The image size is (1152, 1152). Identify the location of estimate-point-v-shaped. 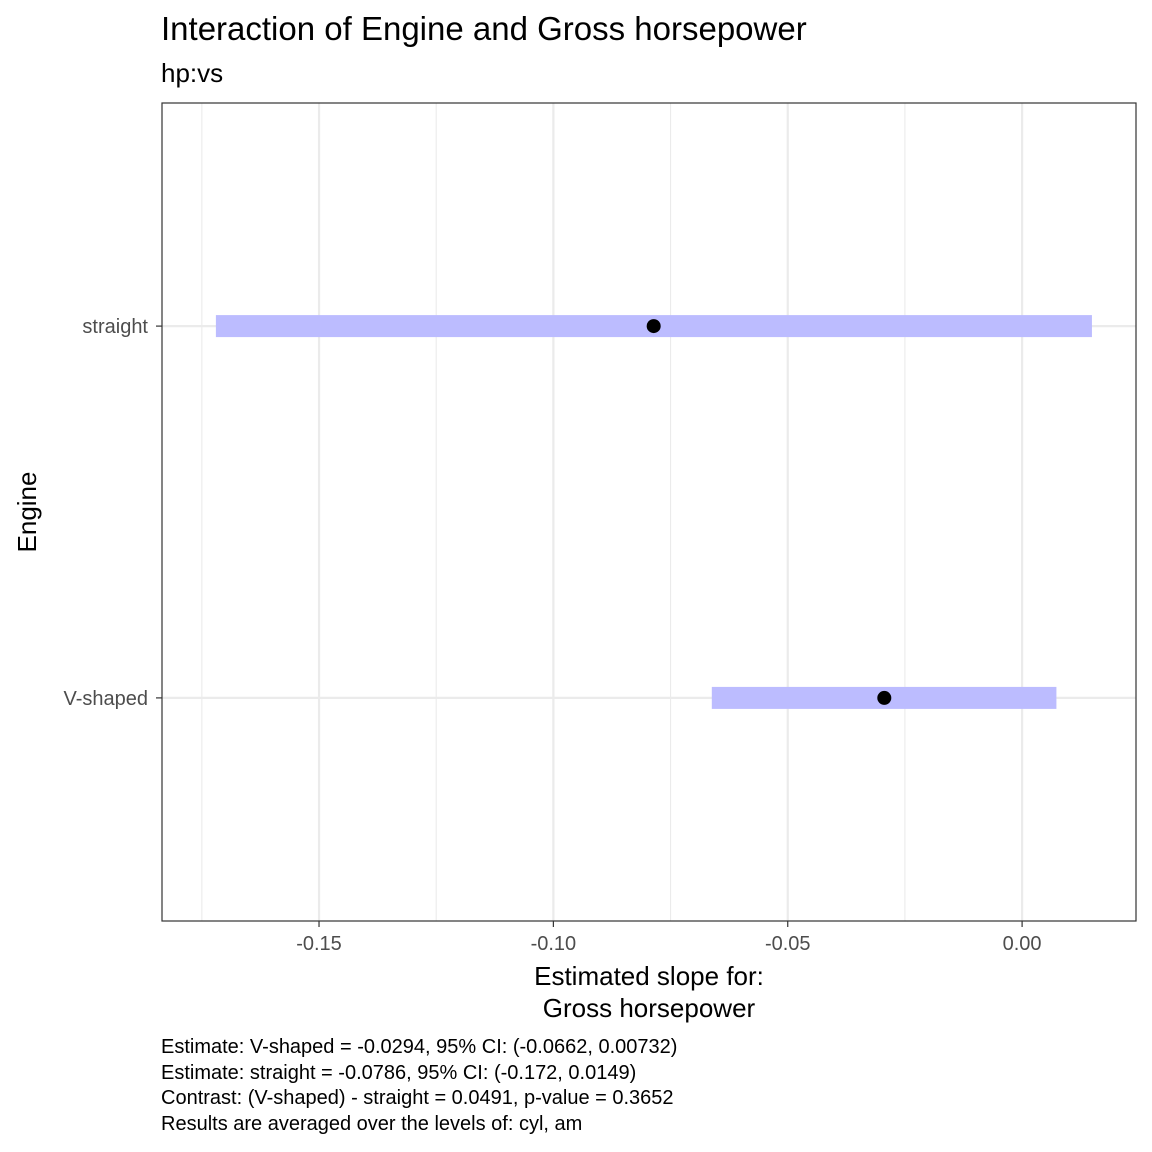
(884, 697).